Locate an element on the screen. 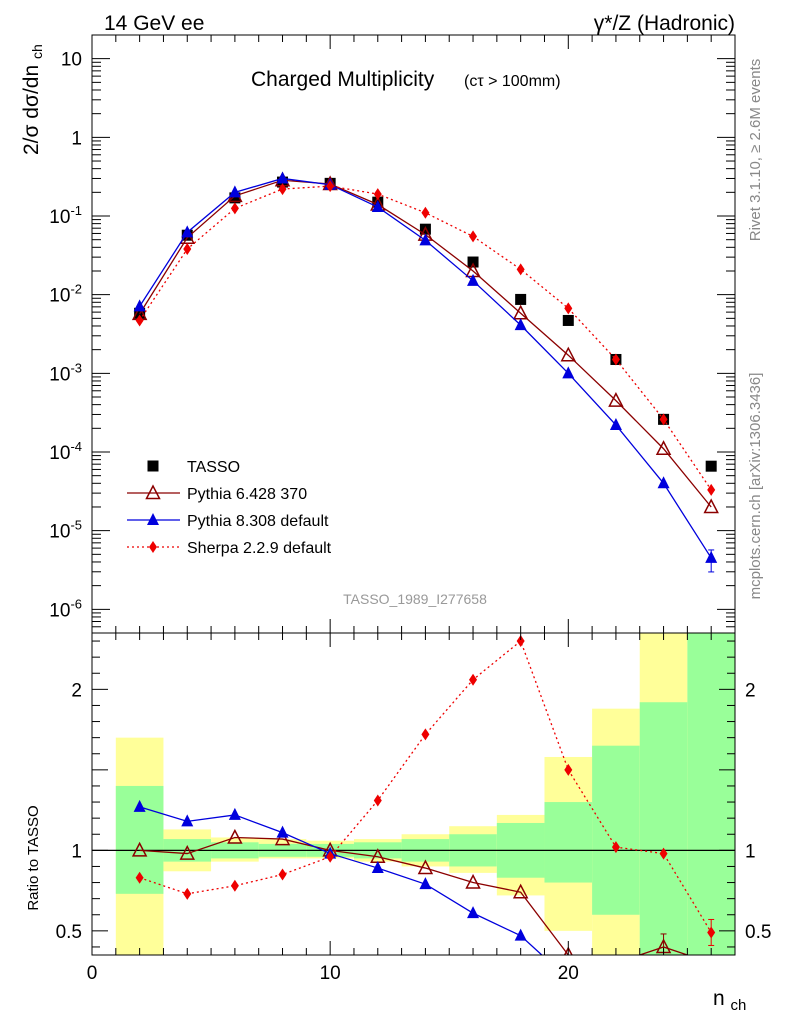 The image size is (786, 1024). x-label-subscript: ch is located at coordinates (739, 1005).